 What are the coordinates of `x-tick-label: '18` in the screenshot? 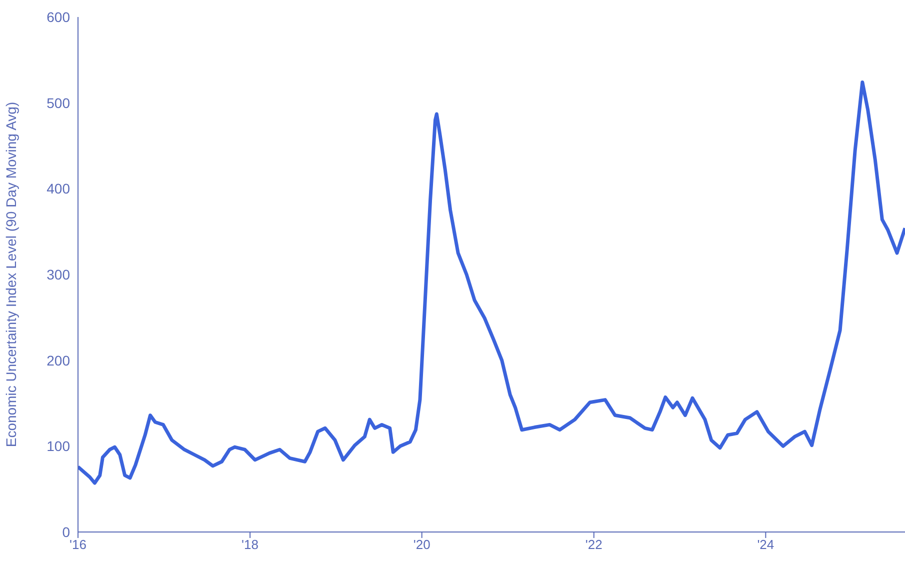 It's located at (250, 544).